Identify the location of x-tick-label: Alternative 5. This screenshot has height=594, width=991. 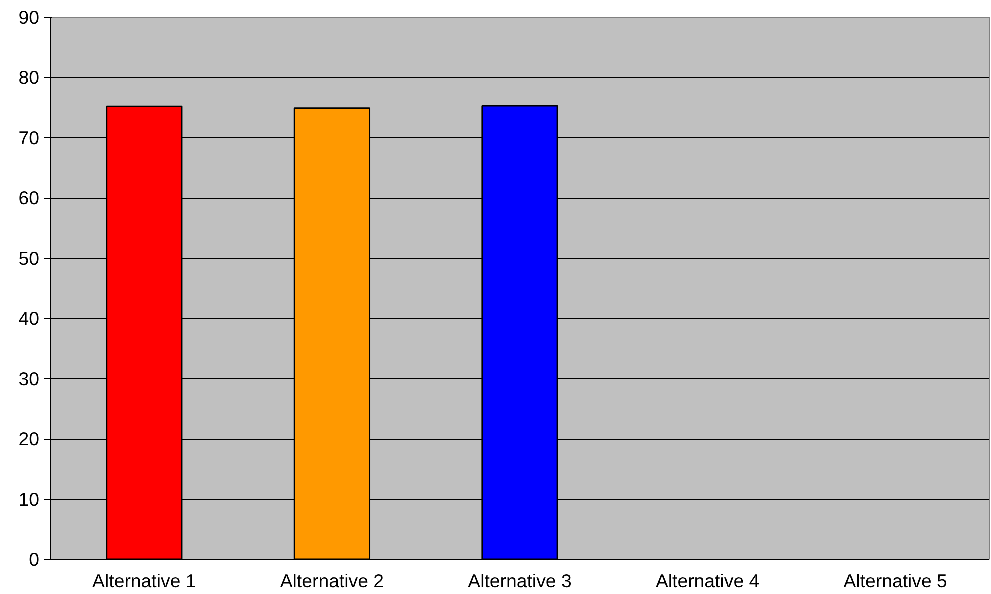
(896, 581).